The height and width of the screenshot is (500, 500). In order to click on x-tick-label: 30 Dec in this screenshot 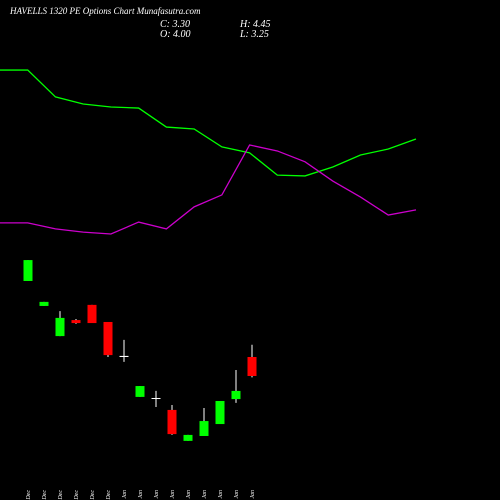, I will do `click(93, 495)`.